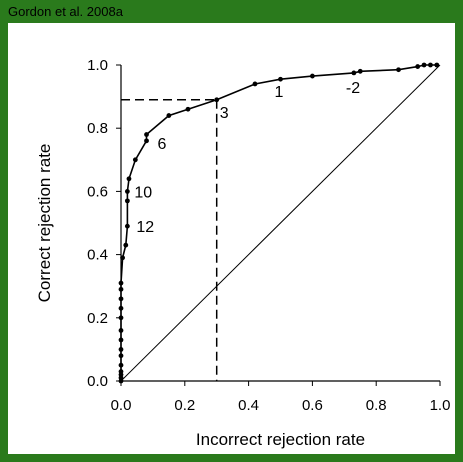 The height and width of the screenshot is (462, 463). What do you see at coordinates (280, 439) in the screenshot?
I see `x-axis-title: Incorrect rejection rate` at bounding box center [280, 439].